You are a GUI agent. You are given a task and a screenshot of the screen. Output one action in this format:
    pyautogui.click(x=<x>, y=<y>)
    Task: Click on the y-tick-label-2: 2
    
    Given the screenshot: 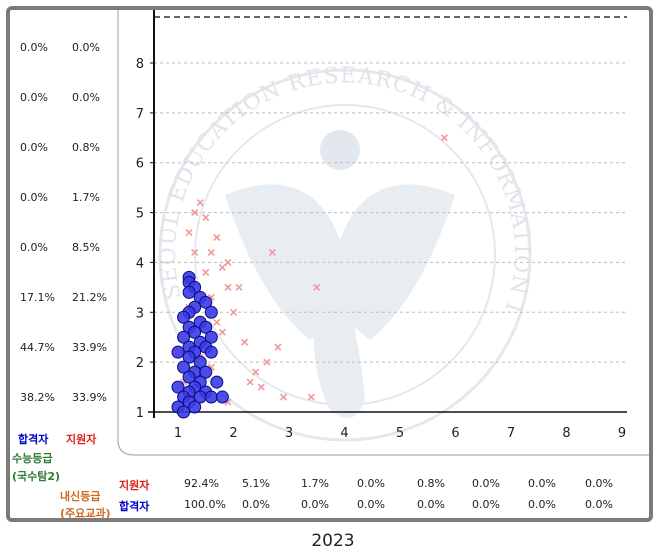 What is the action you would take?
    pyautogui.click(x=140, y=363)
    